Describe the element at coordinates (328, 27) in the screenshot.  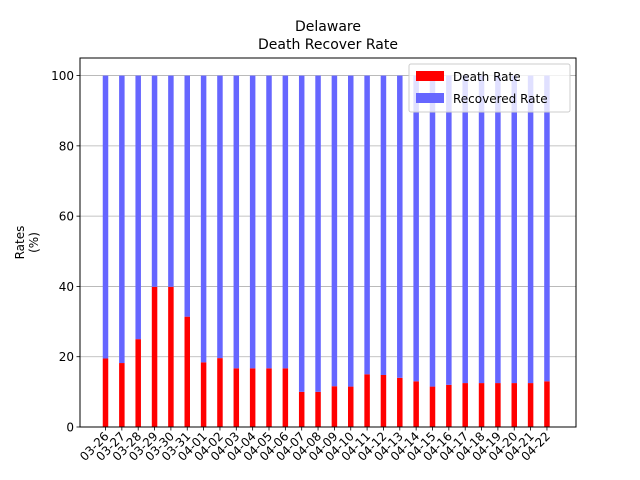
I see `chart-title: Delaware` at that location.